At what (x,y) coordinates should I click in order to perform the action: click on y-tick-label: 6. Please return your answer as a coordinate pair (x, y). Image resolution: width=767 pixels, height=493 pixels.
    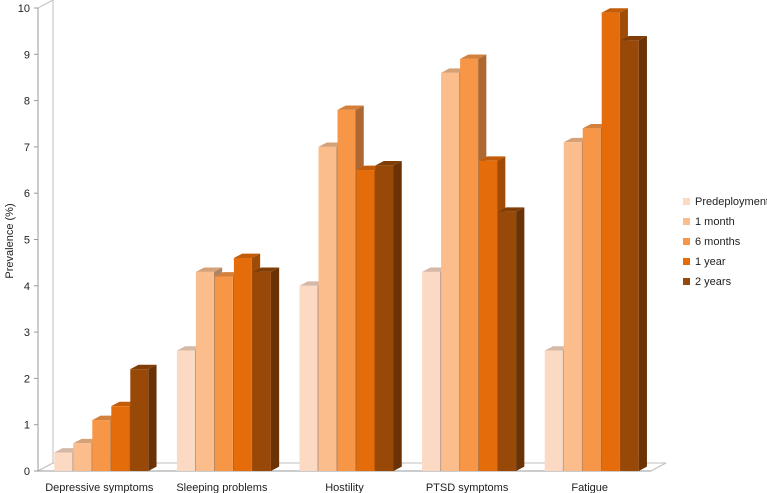
    Looking at the image, I should click on (27, 194).